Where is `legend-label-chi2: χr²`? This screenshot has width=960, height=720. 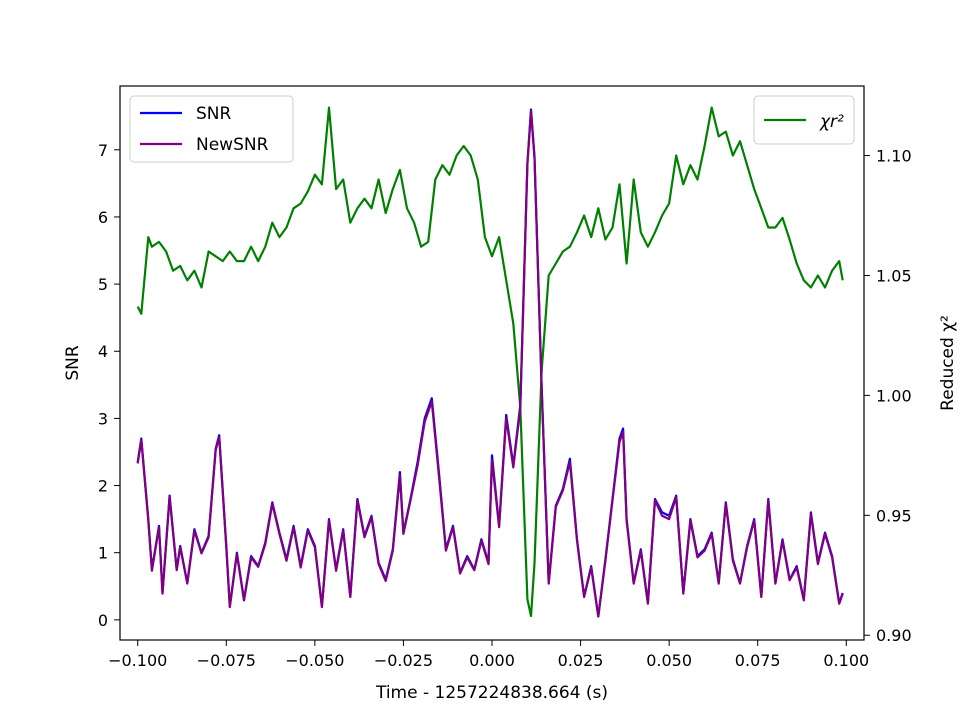 legend-label-chi2: χr² is located at coordinates (831, 122).